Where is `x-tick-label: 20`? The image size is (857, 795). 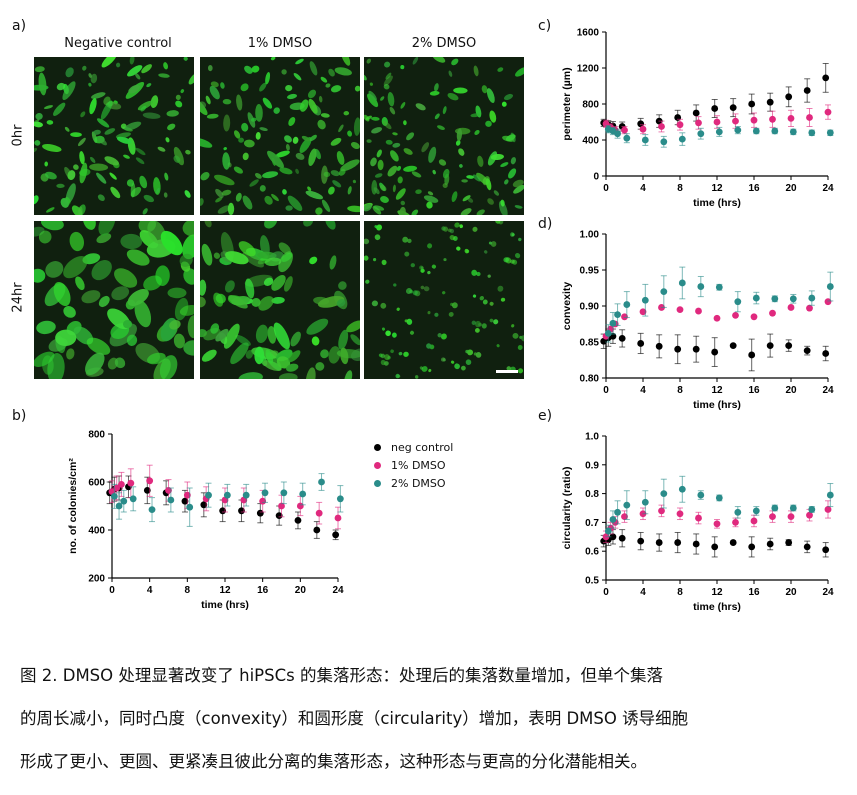 x-tick-label: 20 is located at coordinates (791, 390).